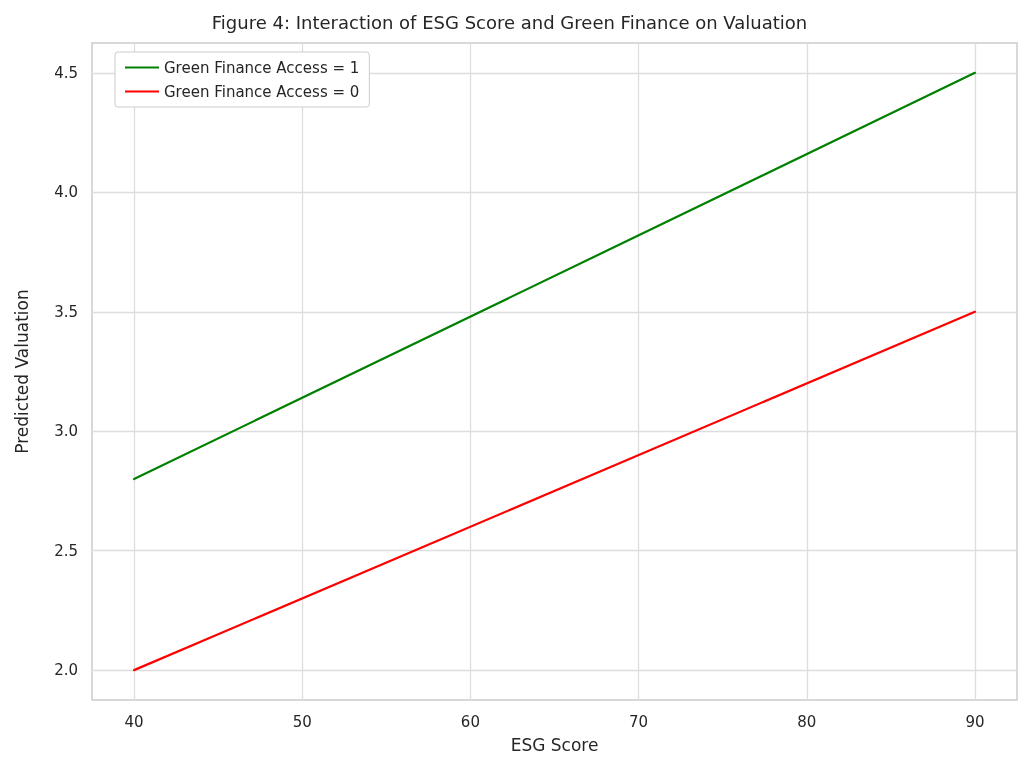 The width and height of the screenshot is (1019, 762). I want to click on y-tick-label: 4.0, so click(66, 192).